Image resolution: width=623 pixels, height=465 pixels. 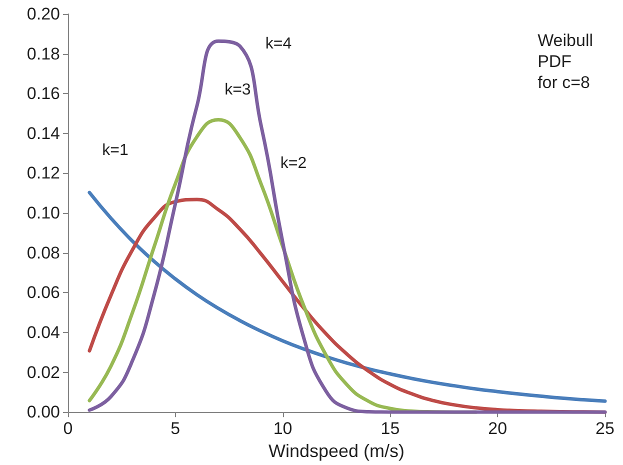 What do you see at coordinates (43, 14) in the screenshot?
I see `y-tick-label: 0.20` at bounding box center [43, 14].